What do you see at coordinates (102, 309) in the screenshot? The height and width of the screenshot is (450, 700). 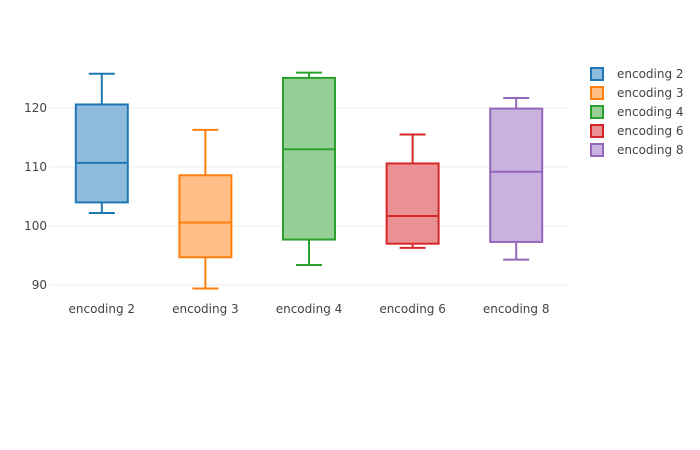 I see `x-tick-label: encoding 2` at bounding box center [102, 309].